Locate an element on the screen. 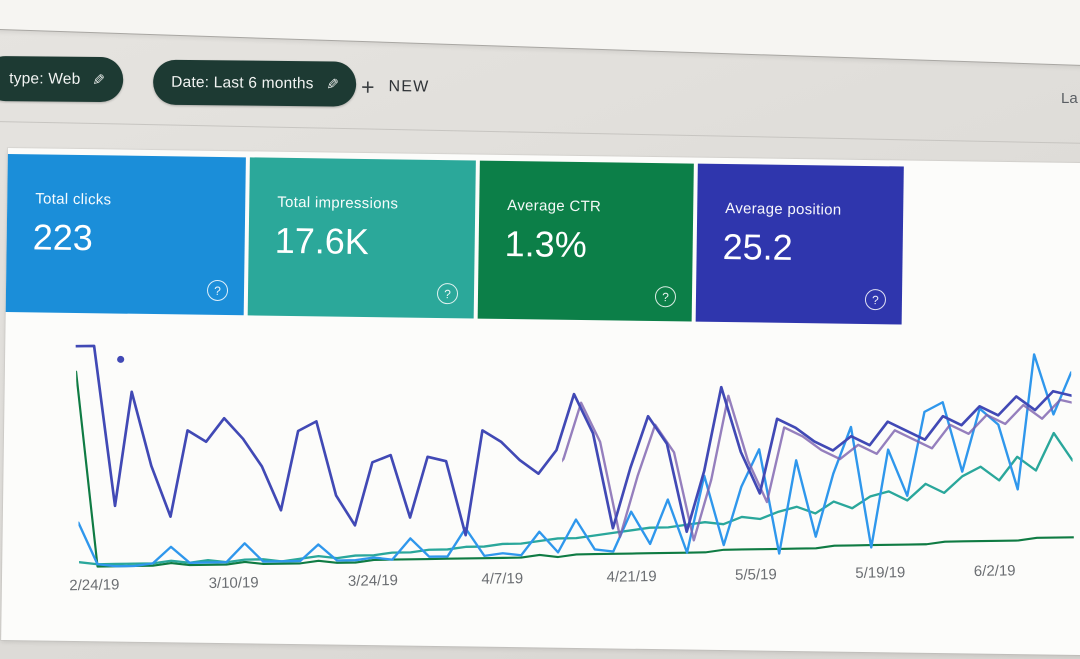 The width and height of the screenshot is (1080, 659). filter-bar-divider is located at coordinates (540, 132).